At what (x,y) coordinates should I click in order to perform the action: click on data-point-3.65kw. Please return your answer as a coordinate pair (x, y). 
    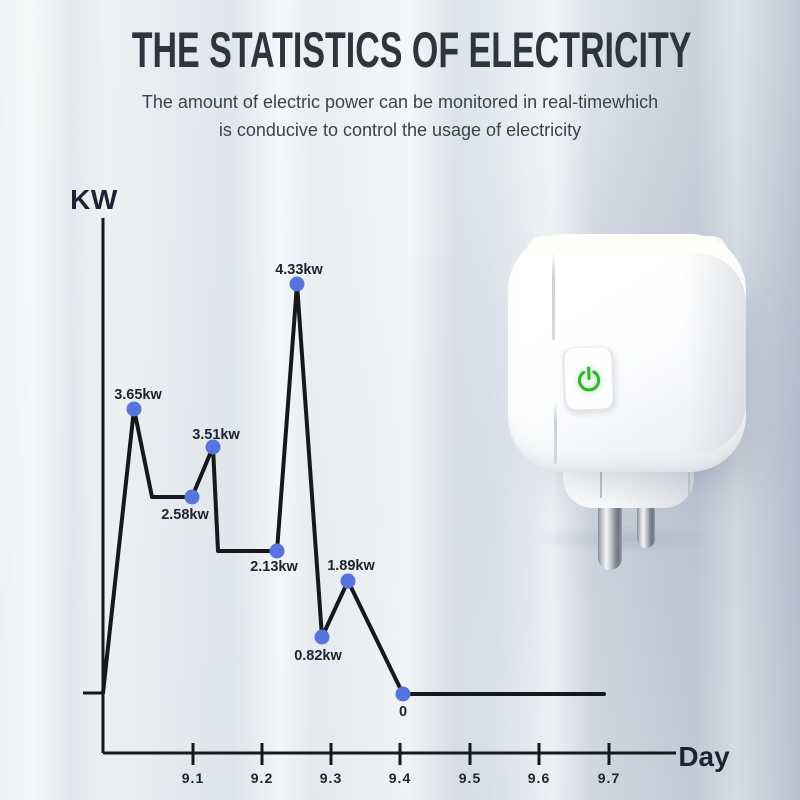
    Looking at the image, I should click on (134, 409).